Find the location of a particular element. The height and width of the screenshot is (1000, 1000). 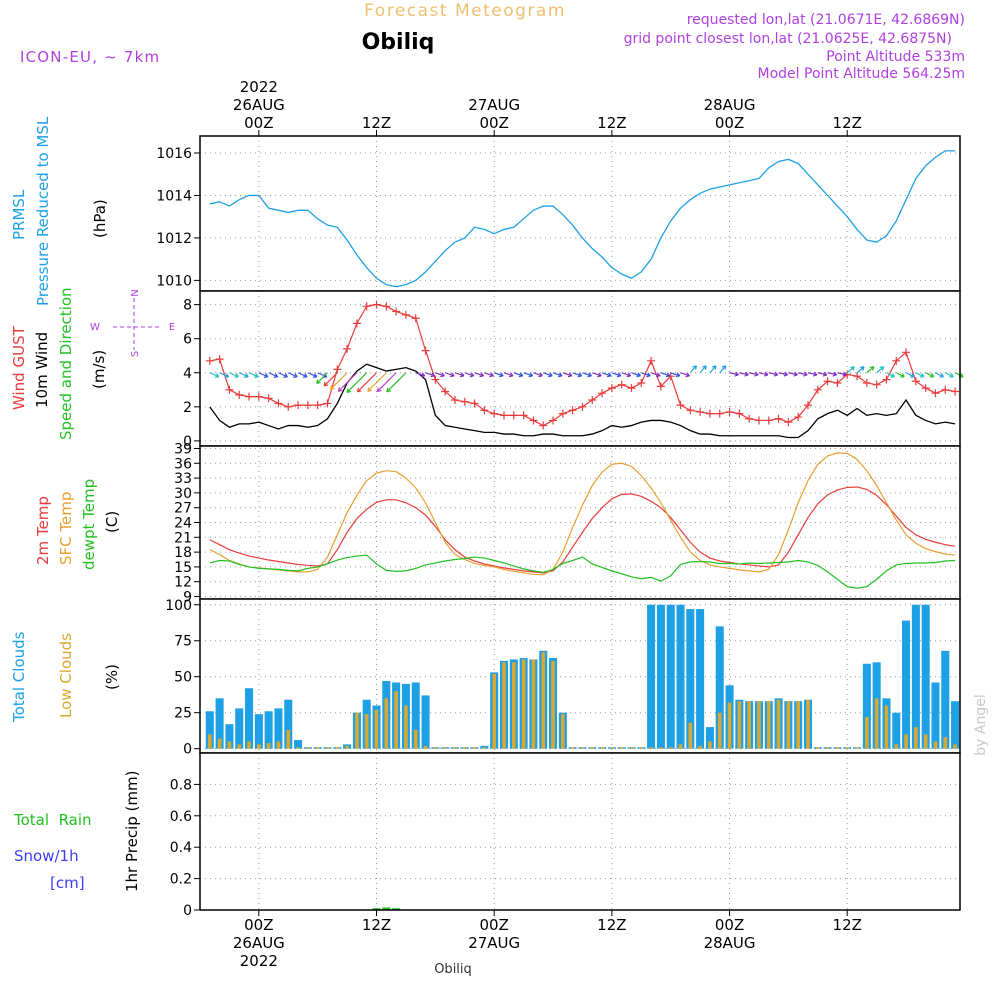

wind10-label: 10m Wind is located at coordinates (42, 370).